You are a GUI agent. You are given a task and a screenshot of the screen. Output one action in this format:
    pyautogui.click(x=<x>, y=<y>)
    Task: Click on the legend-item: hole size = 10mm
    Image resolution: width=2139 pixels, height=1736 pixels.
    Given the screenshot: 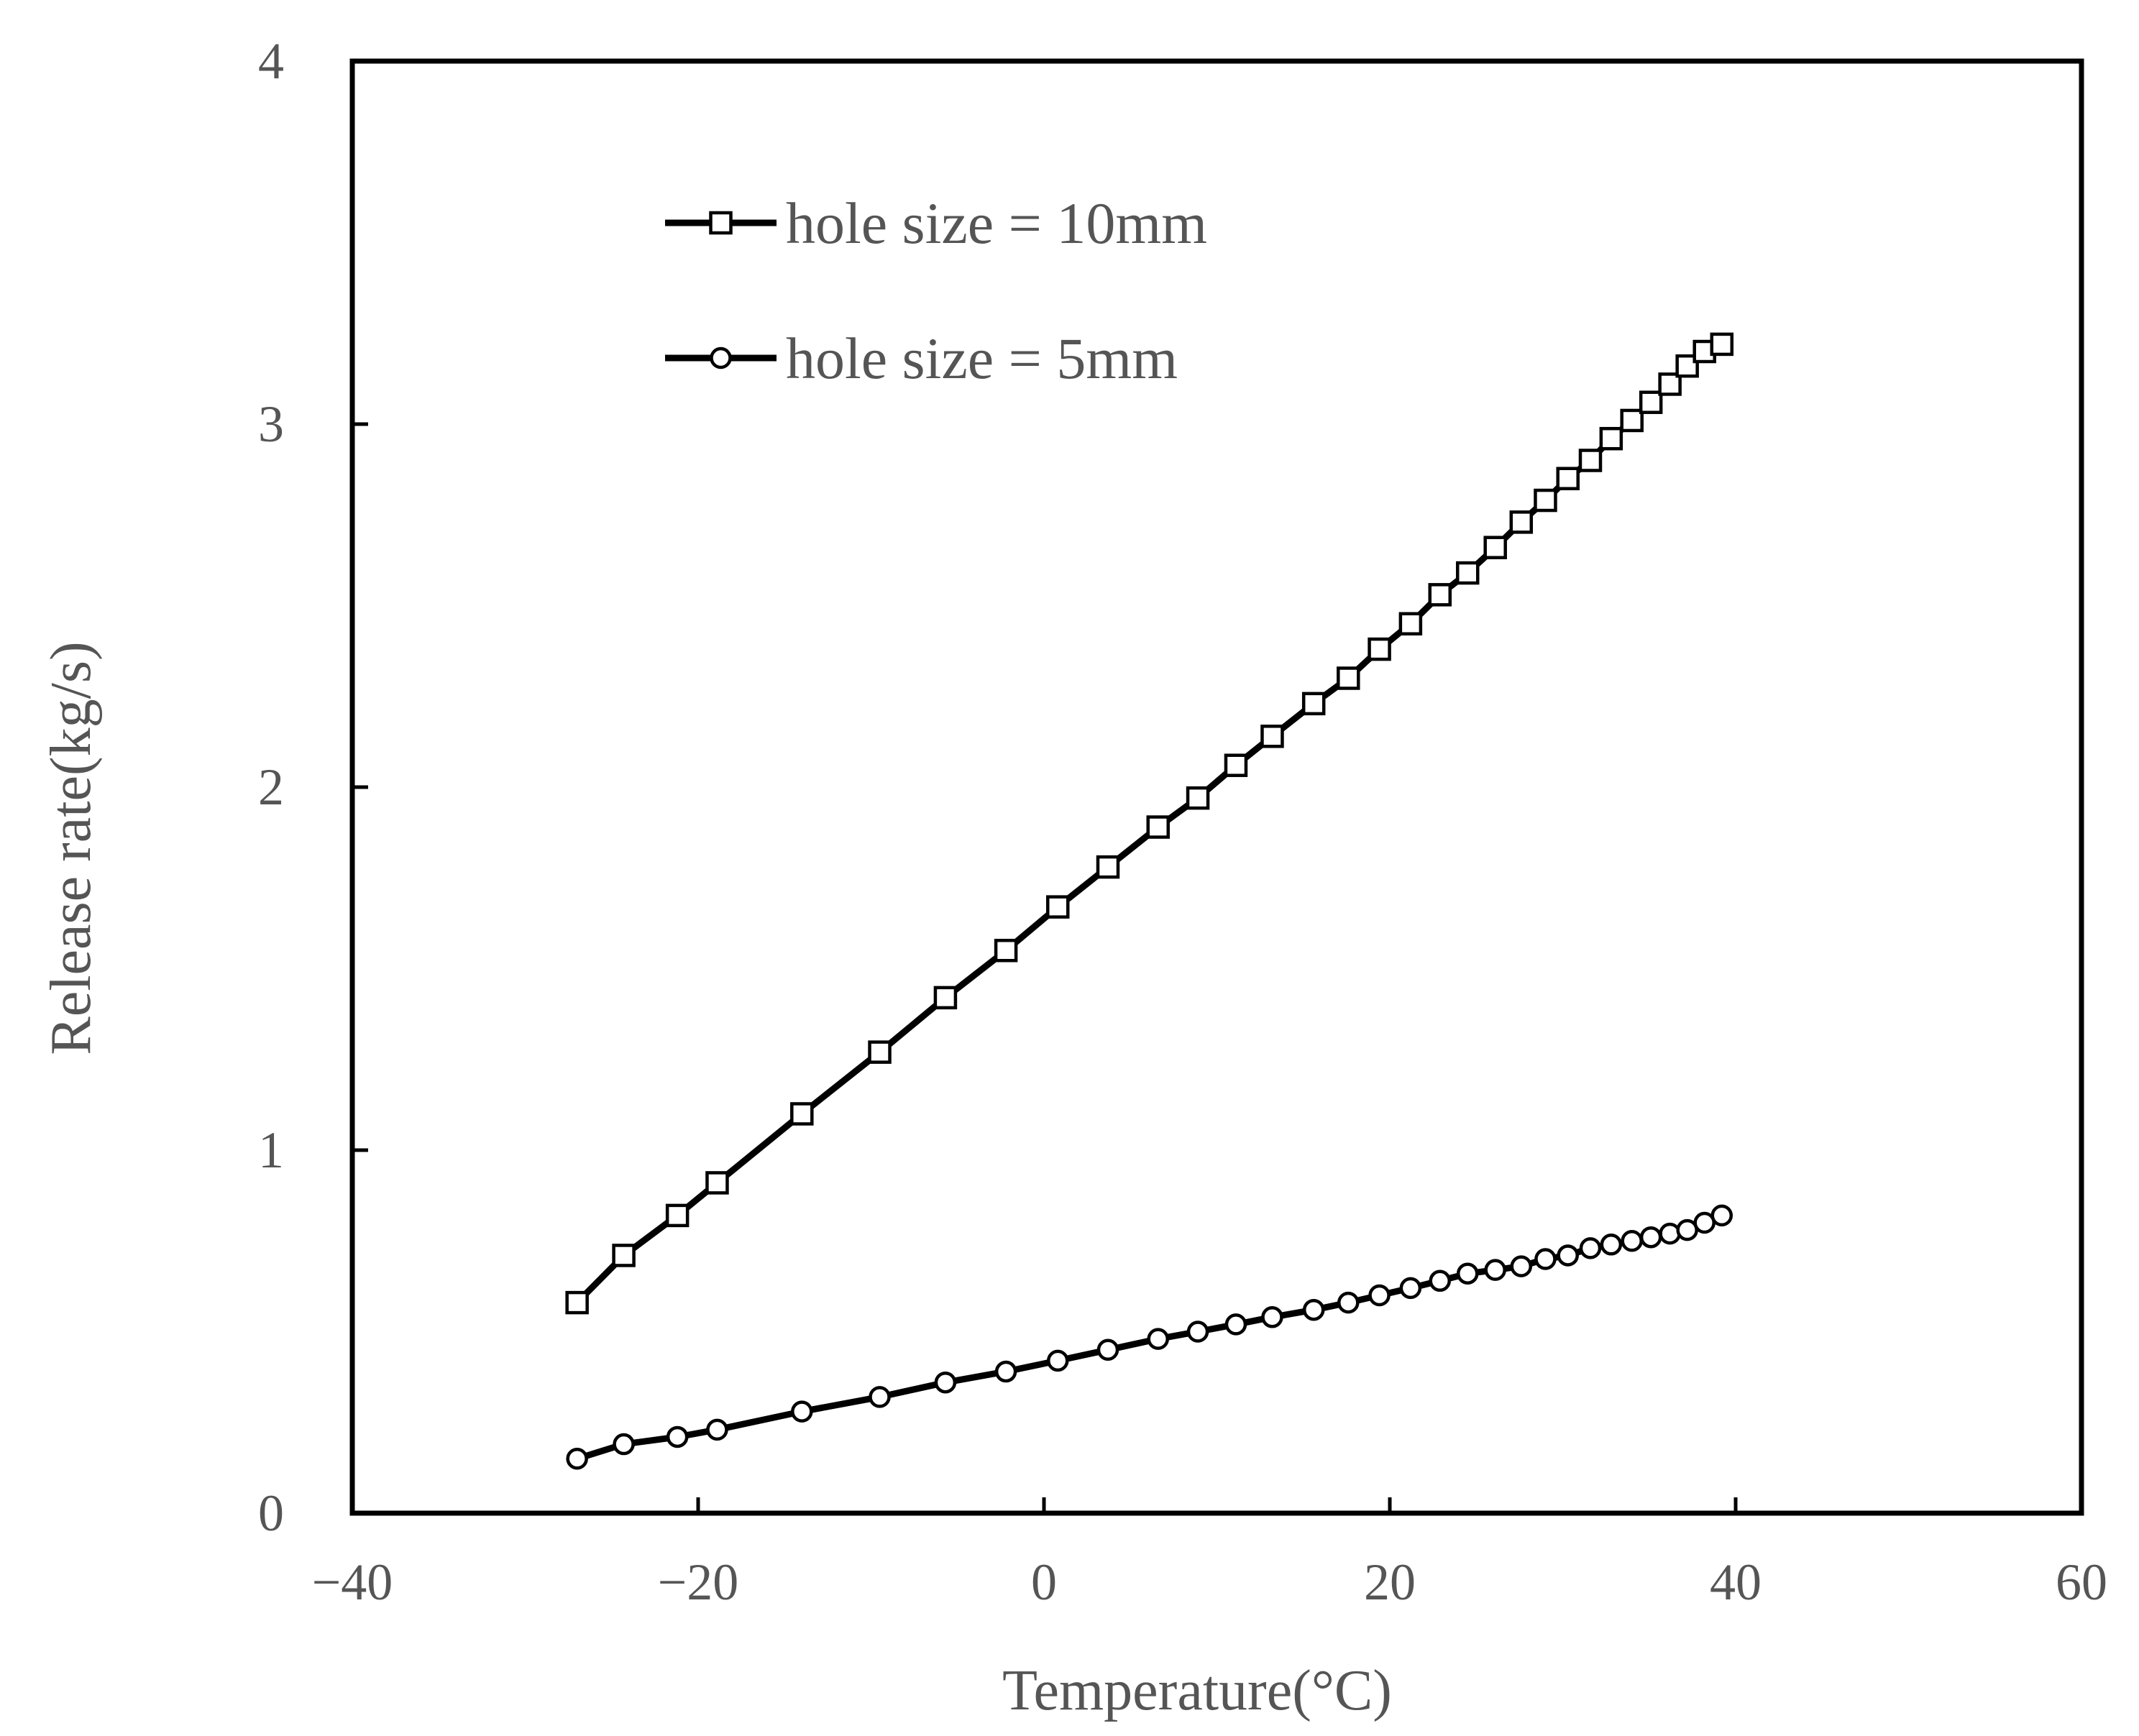 What is the action you would take?
    pyautogui.click(x=936, y=223)
    